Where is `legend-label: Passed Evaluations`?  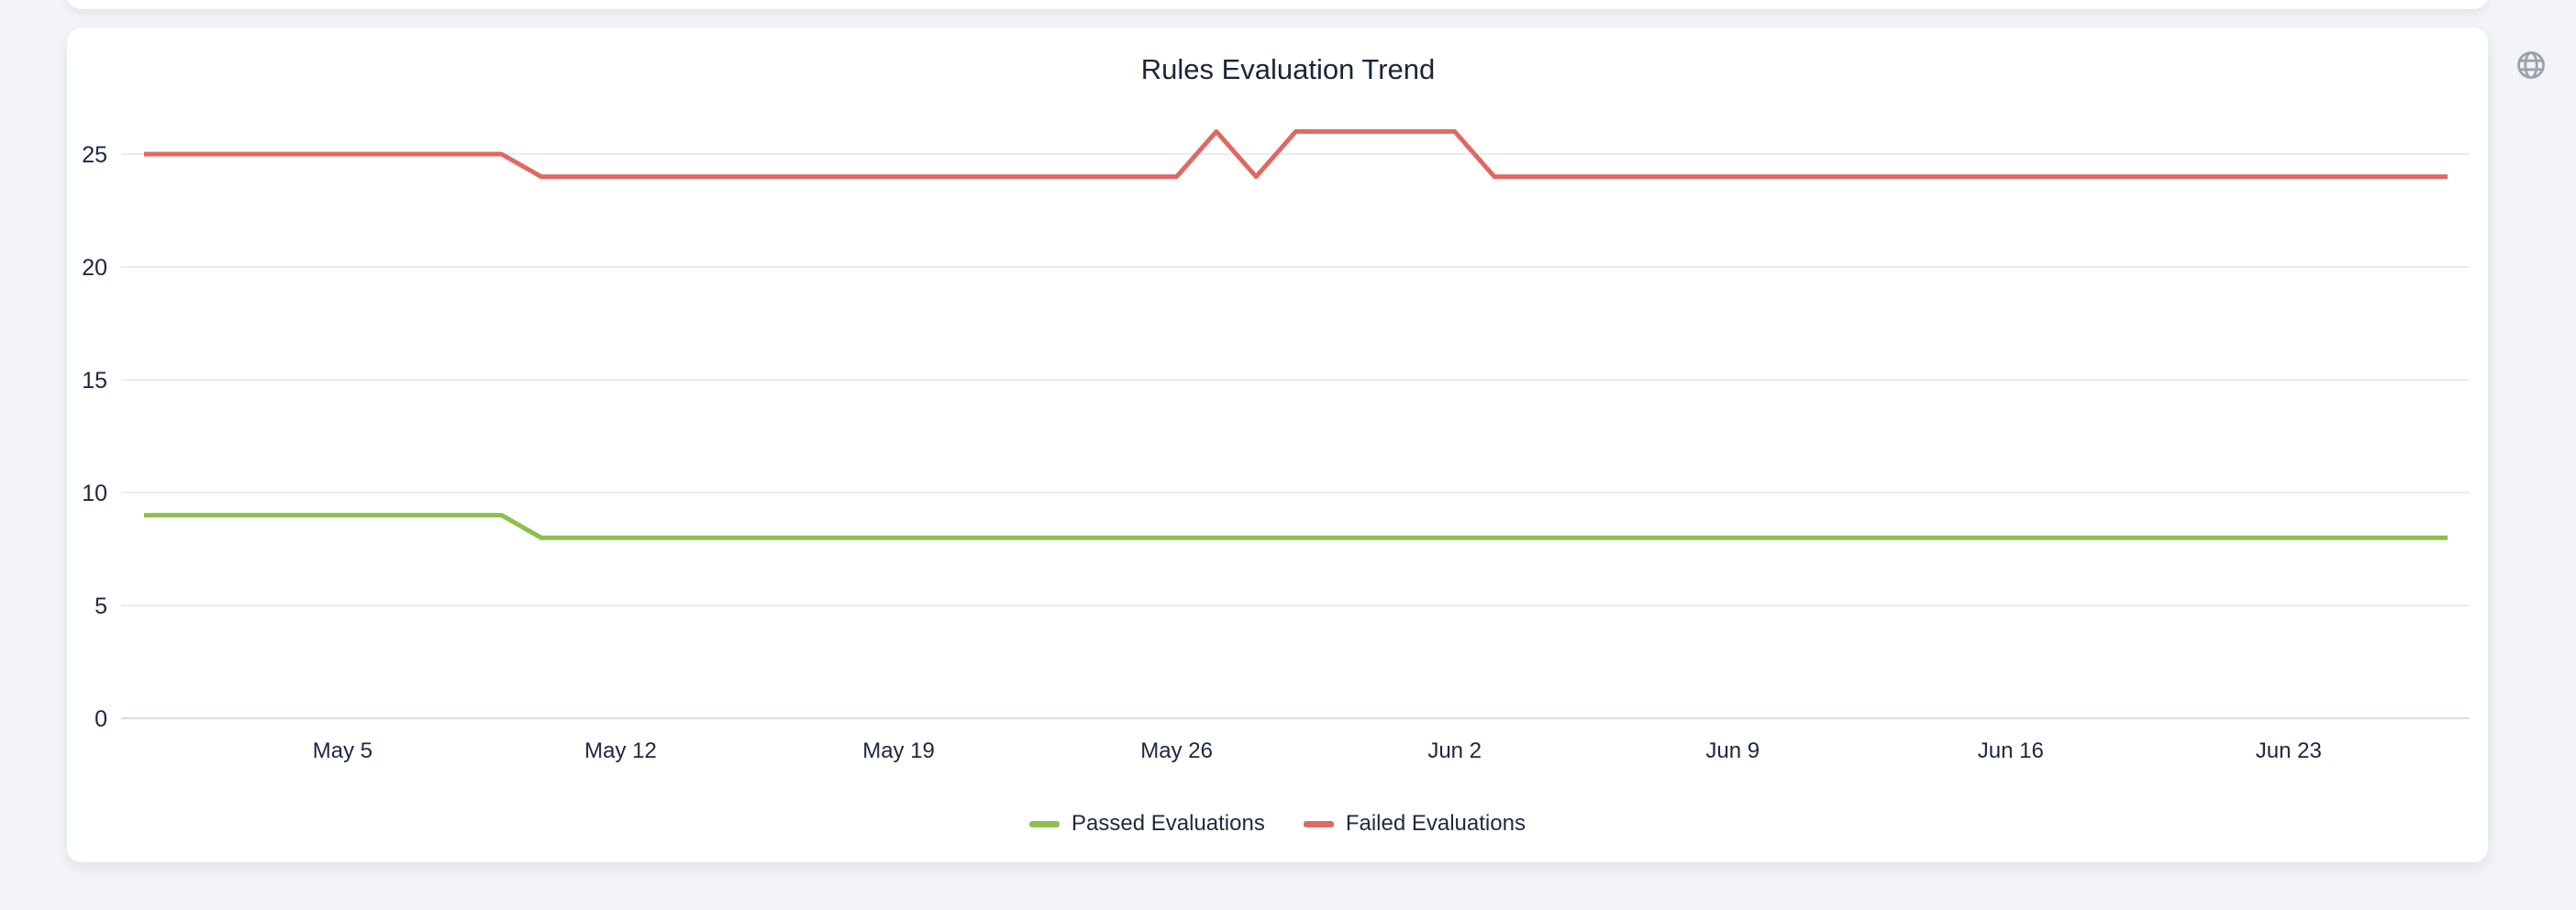 legend-label: Passed Evaluations is located at coordinates (1168, 823).